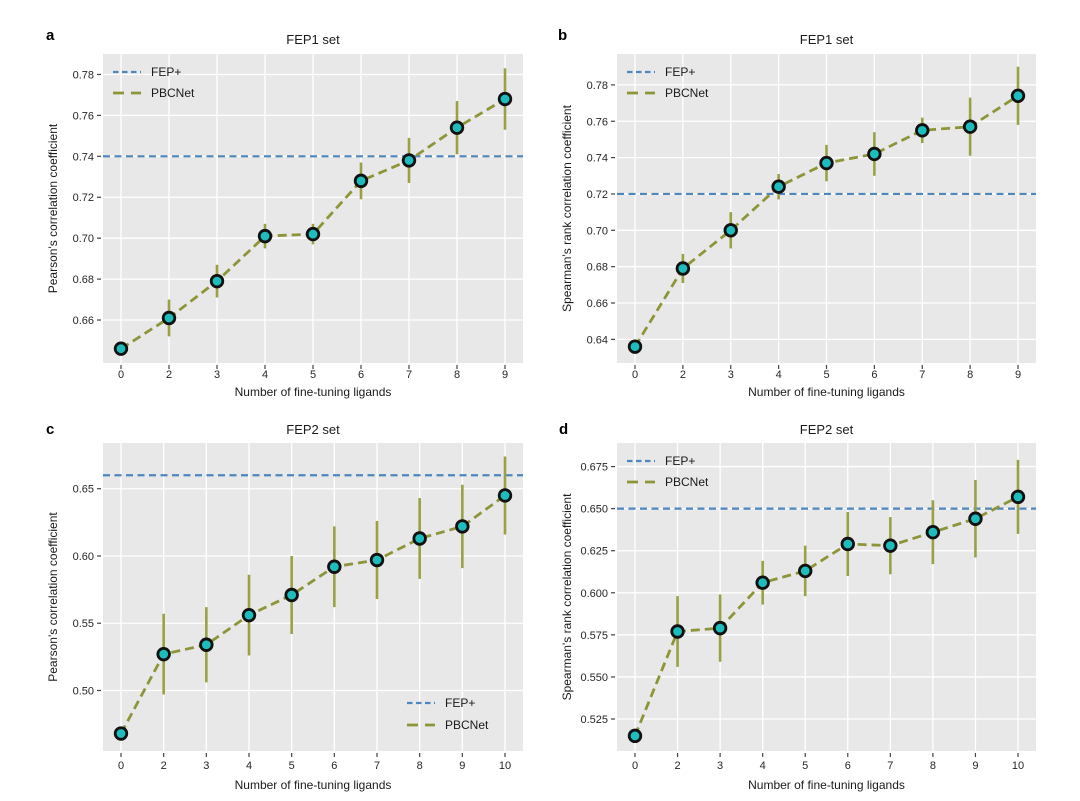  Describe the element at coordinates (83, 624) in the screenshot. I see `y-tick-label: 0.55` at that location.